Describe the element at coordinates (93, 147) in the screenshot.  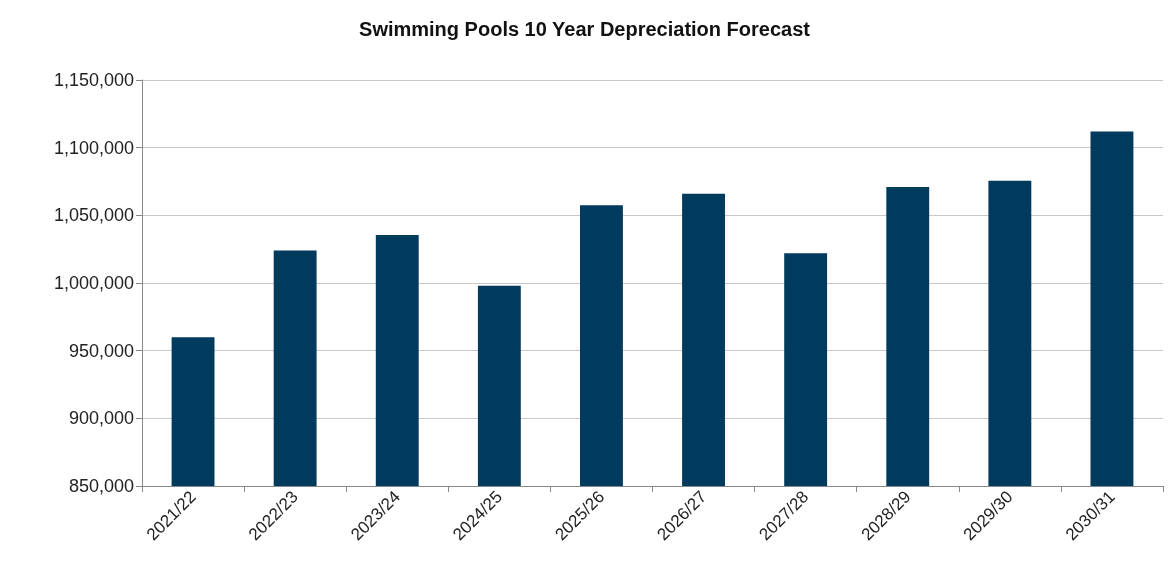
I see `y-tick-label: 1,100,000` at that location.